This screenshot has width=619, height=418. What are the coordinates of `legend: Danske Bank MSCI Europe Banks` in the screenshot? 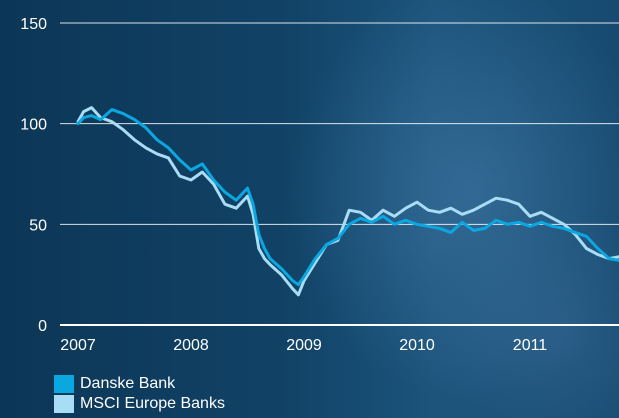 It's located at (139, 394).